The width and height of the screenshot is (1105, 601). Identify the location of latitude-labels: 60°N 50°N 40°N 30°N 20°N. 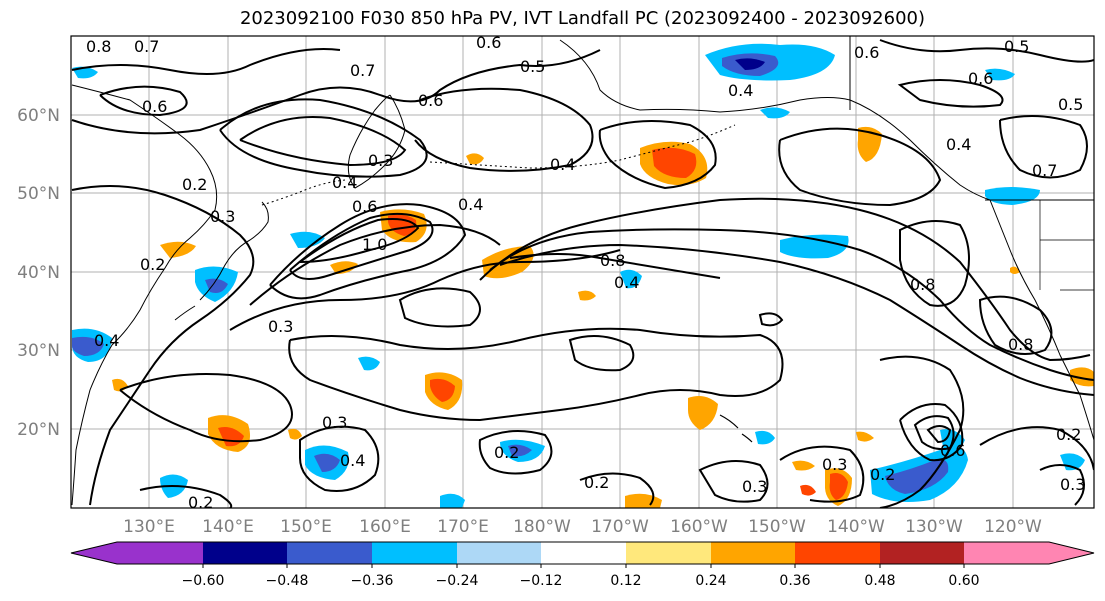
(38, 273).